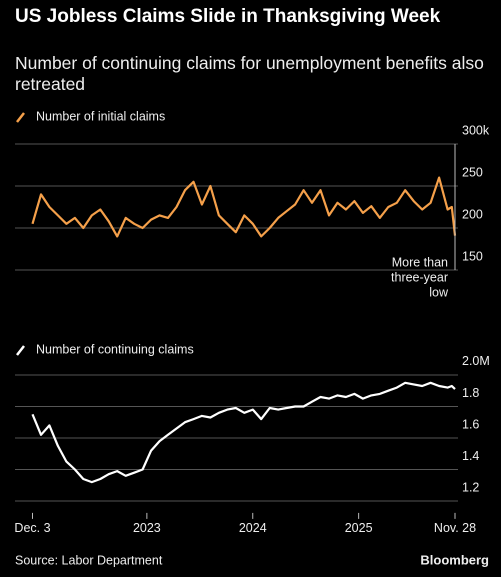  Describe the element at coordinates (472, 172) in the screenshot. I see `y-tick-label: 250` at that location.